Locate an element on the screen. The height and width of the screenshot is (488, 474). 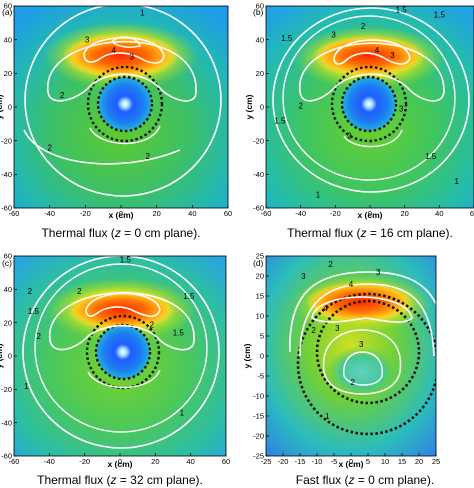
y-tick-label: -40 is located at coordinates (258, 174).